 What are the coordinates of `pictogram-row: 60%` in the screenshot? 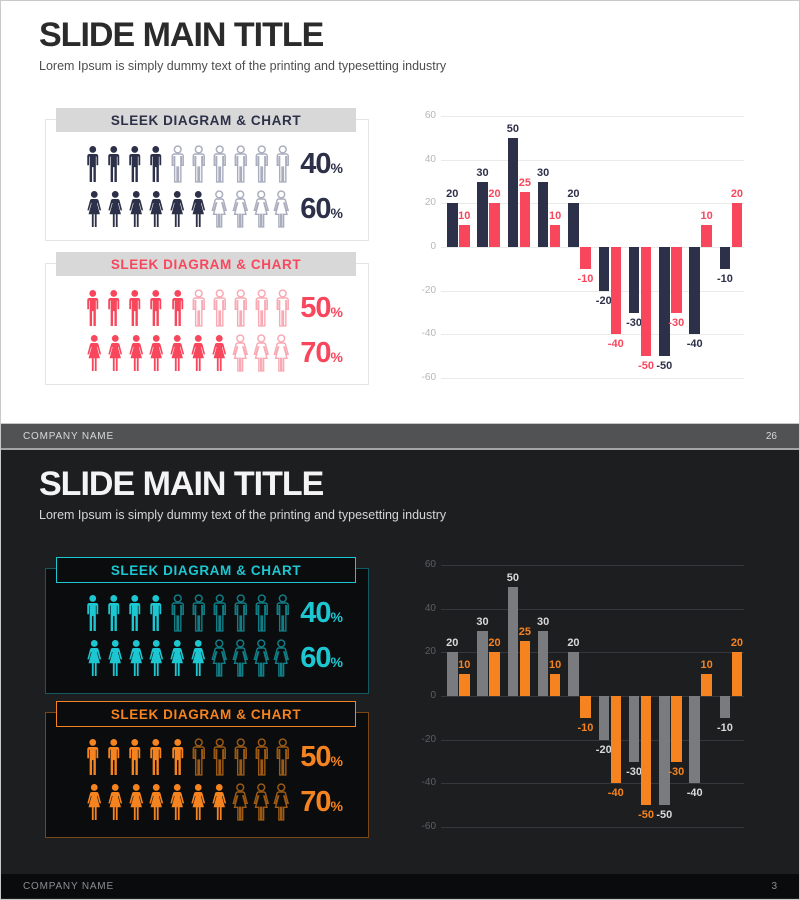 It's located at (214, 209).